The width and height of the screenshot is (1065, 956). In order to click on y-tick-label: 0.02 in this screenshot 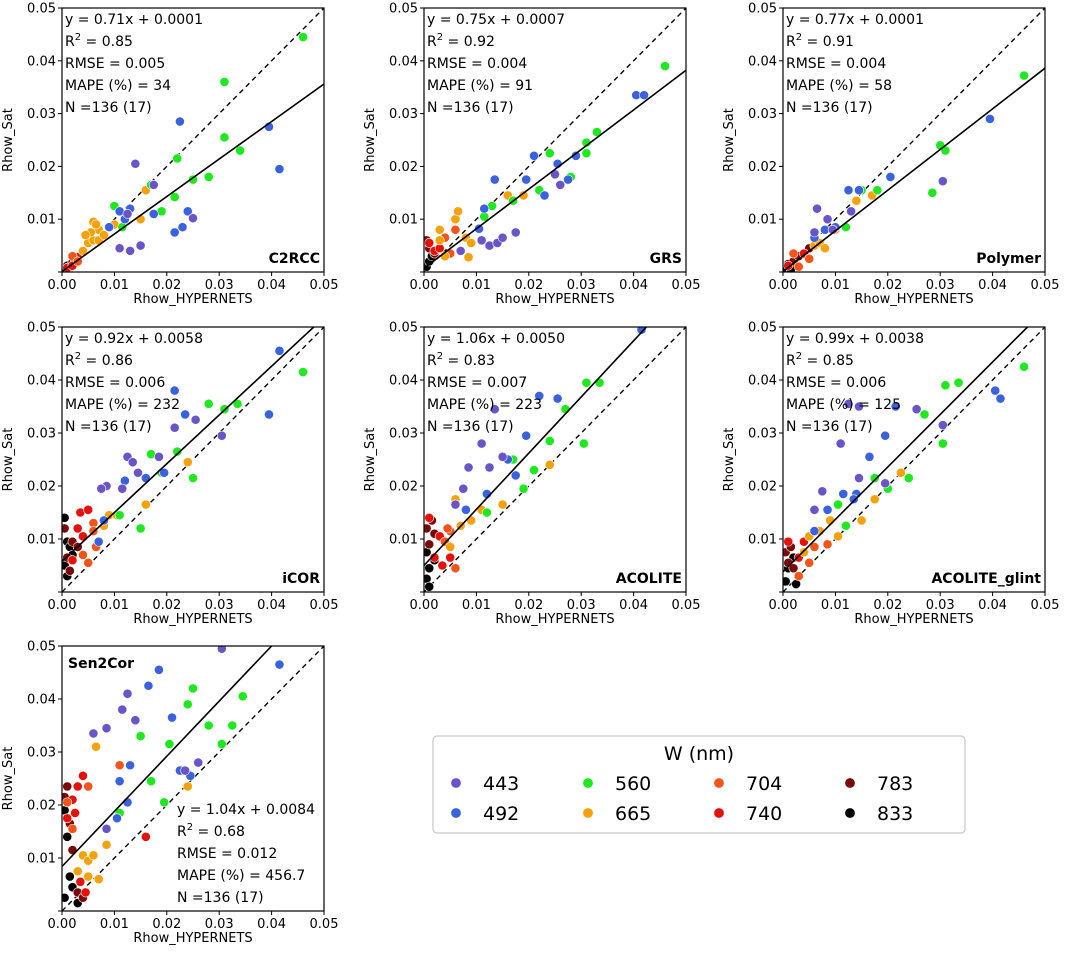, I will do `click(762, 167)`.